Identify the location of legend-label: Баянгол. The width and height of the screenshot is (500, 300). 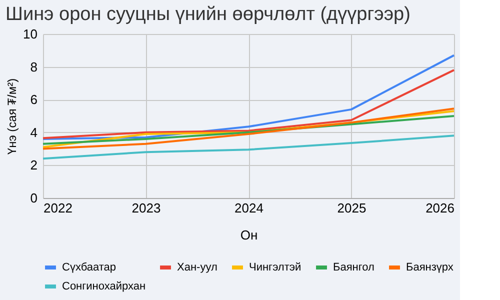
(353, 268).